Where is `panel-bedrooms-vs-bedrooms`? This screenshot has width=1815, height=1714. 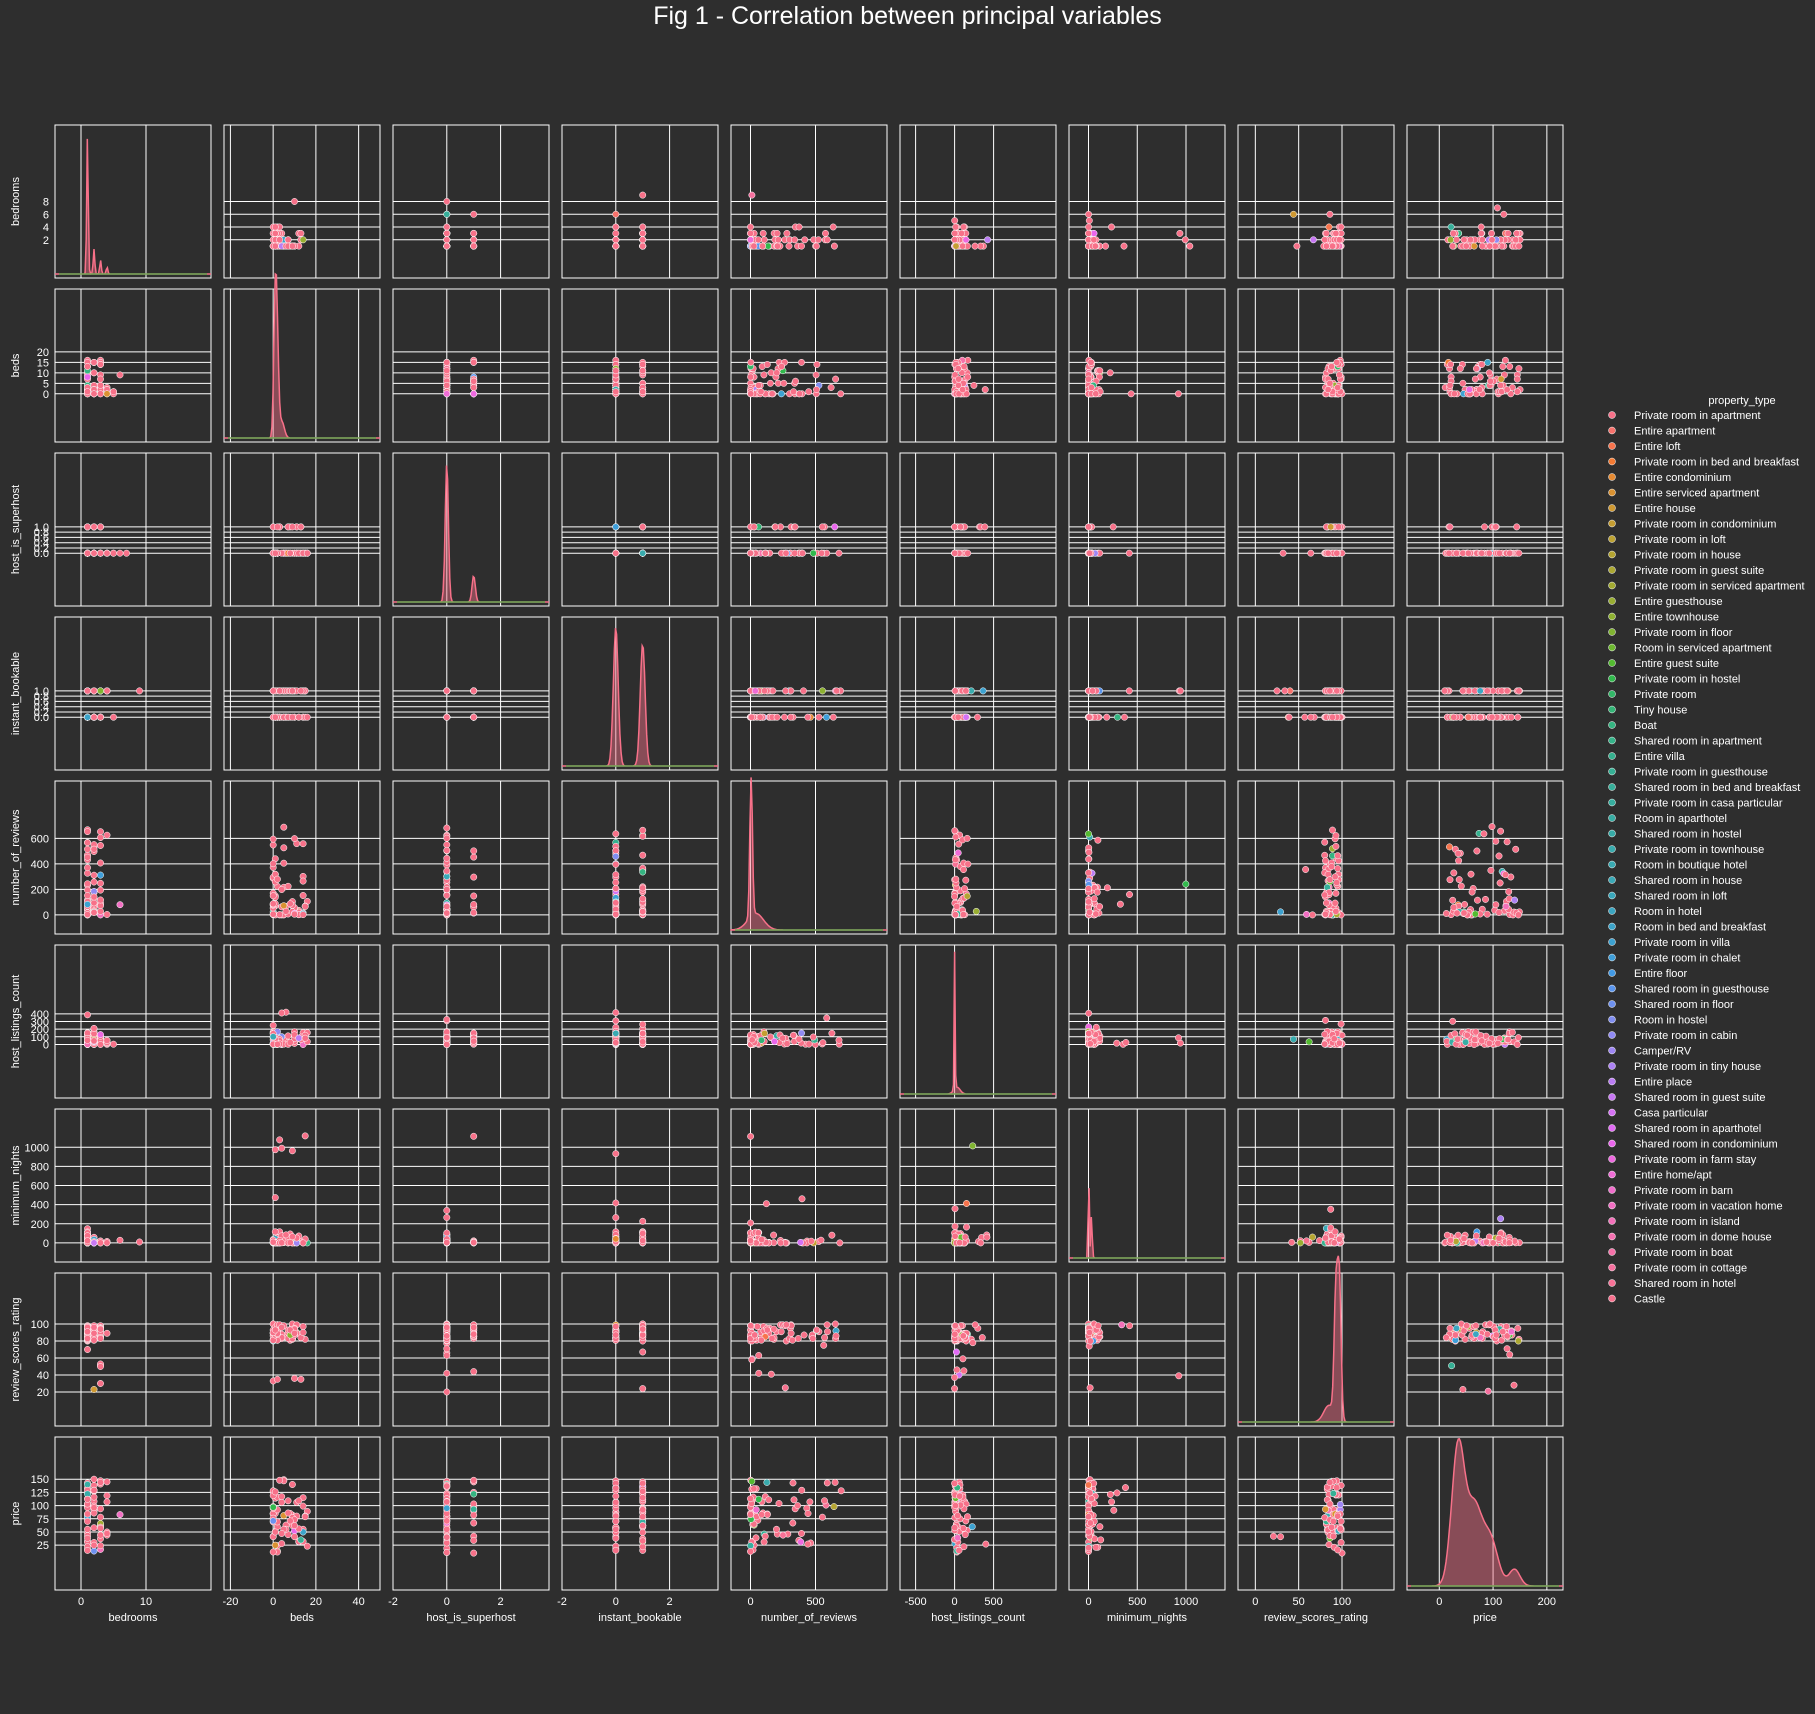 panel-bedrooms-vs-bedrooms is located at coordinates (133, 201).